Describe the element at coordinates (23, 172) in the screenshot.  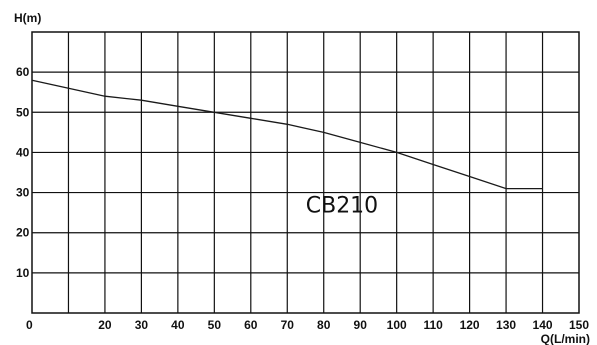
I see `y-tick-labels: 10 20 30 40 50 60` at that location.